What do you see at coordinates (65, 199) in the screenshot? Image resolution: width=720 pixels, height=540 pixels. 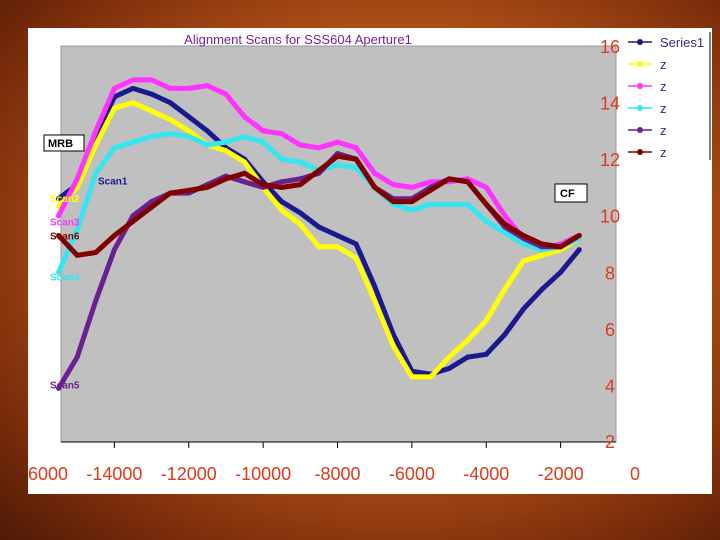 I see `scan-label: Scan2` at bounding box center [65, 199].